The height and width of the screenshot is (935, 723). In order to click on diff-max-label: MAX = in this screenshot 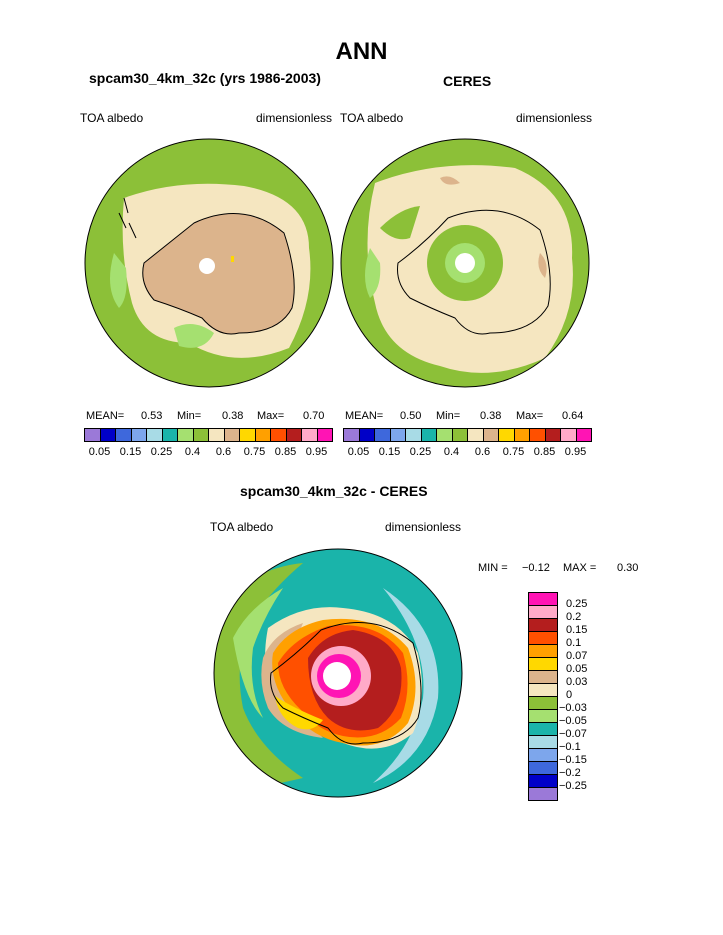, I will do `click(580, 568)`.